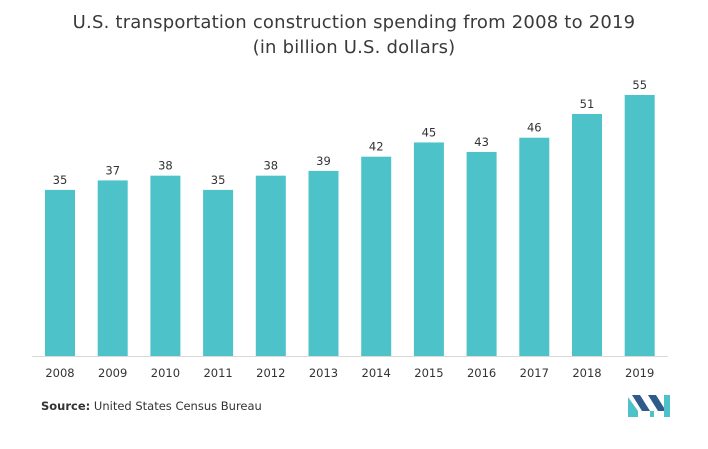 The height and width of the screenshot is (449, 708). I want to click on data-label-2012: 38, so click(270, 166).